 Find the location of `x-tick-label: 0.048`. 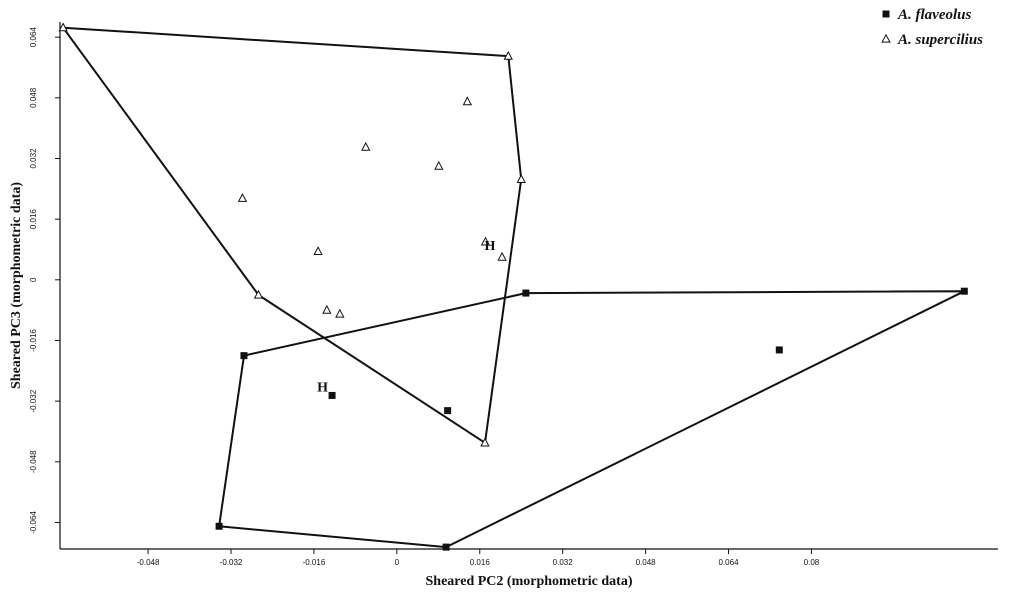

x-tick-label: 0.048 is located at coordinates (646, 562).